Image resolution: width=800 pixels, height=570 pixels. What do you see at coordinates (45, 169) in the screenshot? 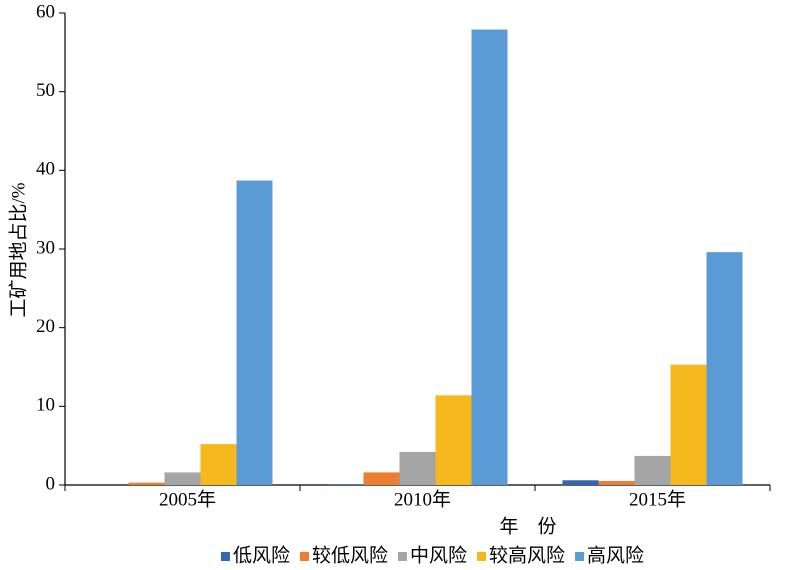
I see `y-tick-label: 40` at bounding box center [45, 169].